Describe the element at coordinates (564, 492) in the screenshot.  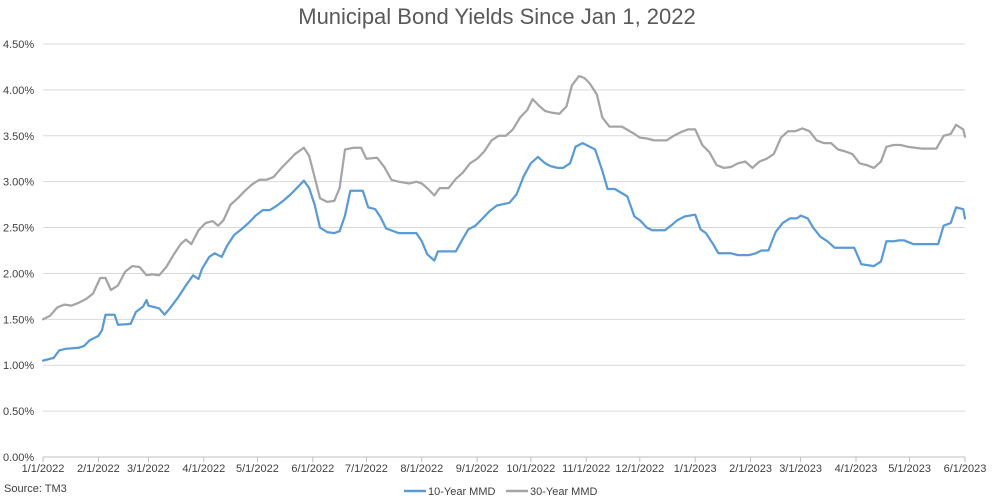
I see `legend-label: 30-Year MMD` at that location.